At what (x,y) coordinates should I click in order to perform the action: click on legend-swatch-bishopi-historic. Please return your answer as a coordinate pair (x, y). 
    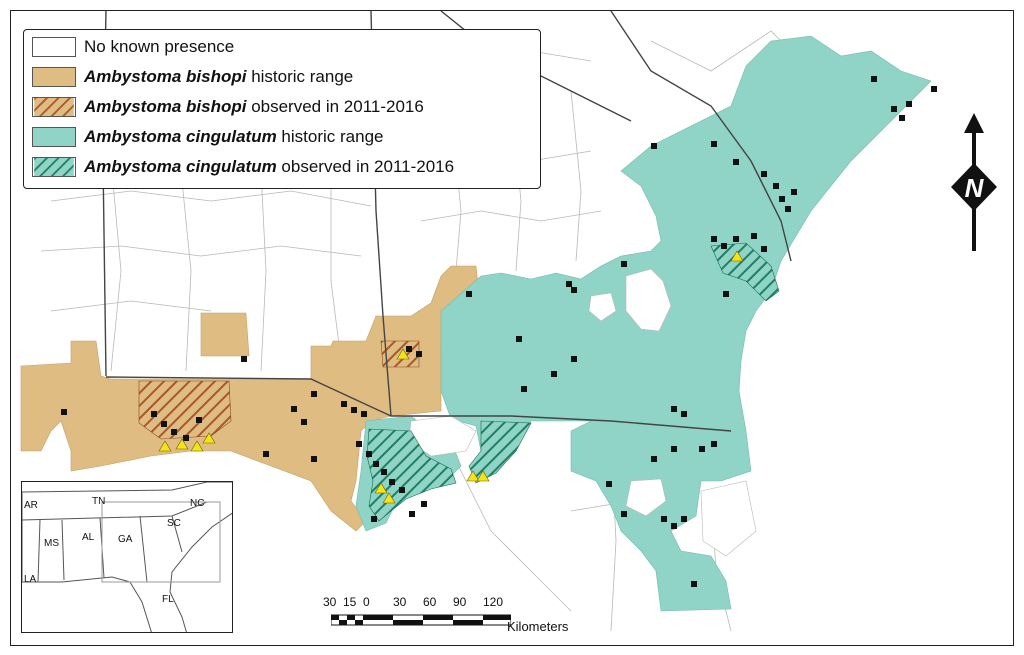
    Looking at the image, I should click on (54, 77).